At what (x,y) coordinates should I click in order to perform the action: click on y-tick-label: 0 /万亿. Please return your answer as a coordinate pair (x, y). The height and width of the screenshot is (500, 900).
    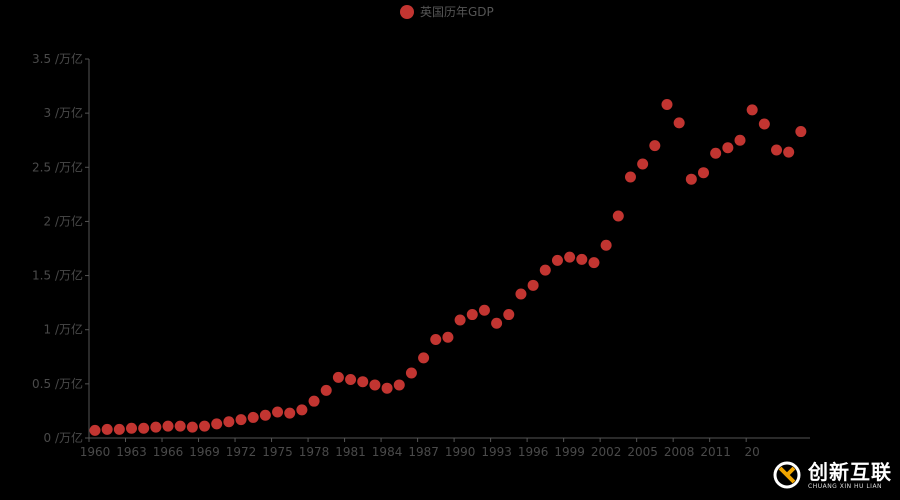
    Looking at the image, I should click on (64, 437).